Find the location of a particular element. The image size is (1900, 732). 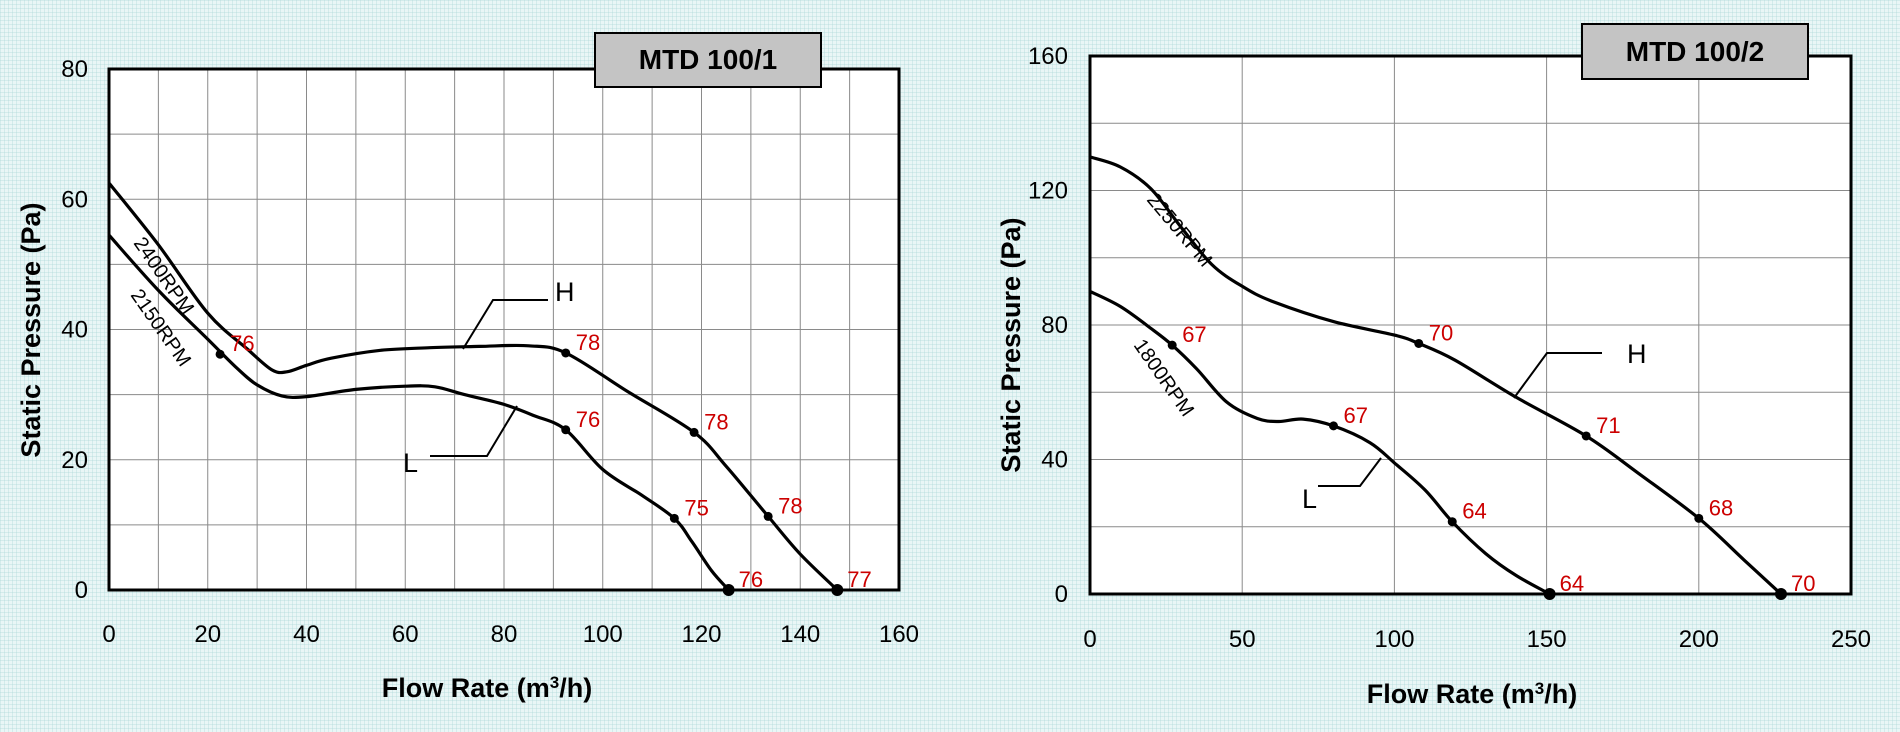

series-label-h-1: H is located at coordinates (565, 292).